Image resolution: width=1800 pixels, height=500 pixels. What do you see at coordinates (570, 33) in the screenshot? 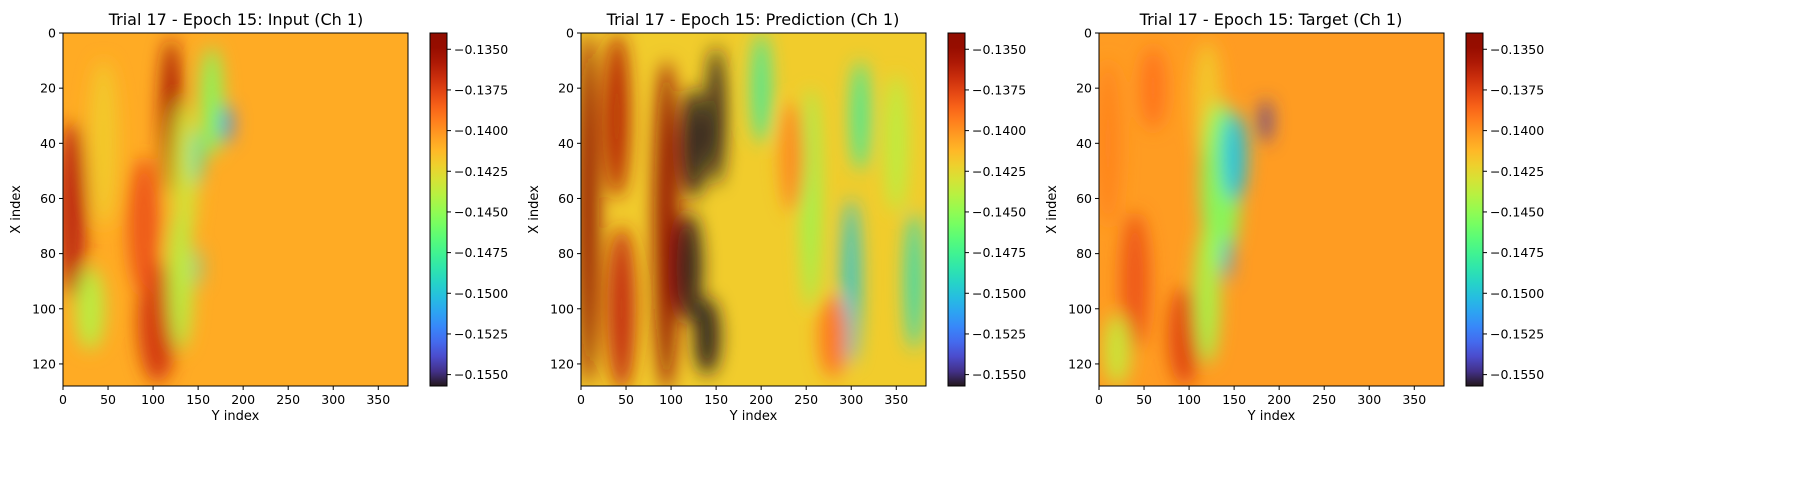
I see `y-tick-label: 0` at bounding box center [570, 33].